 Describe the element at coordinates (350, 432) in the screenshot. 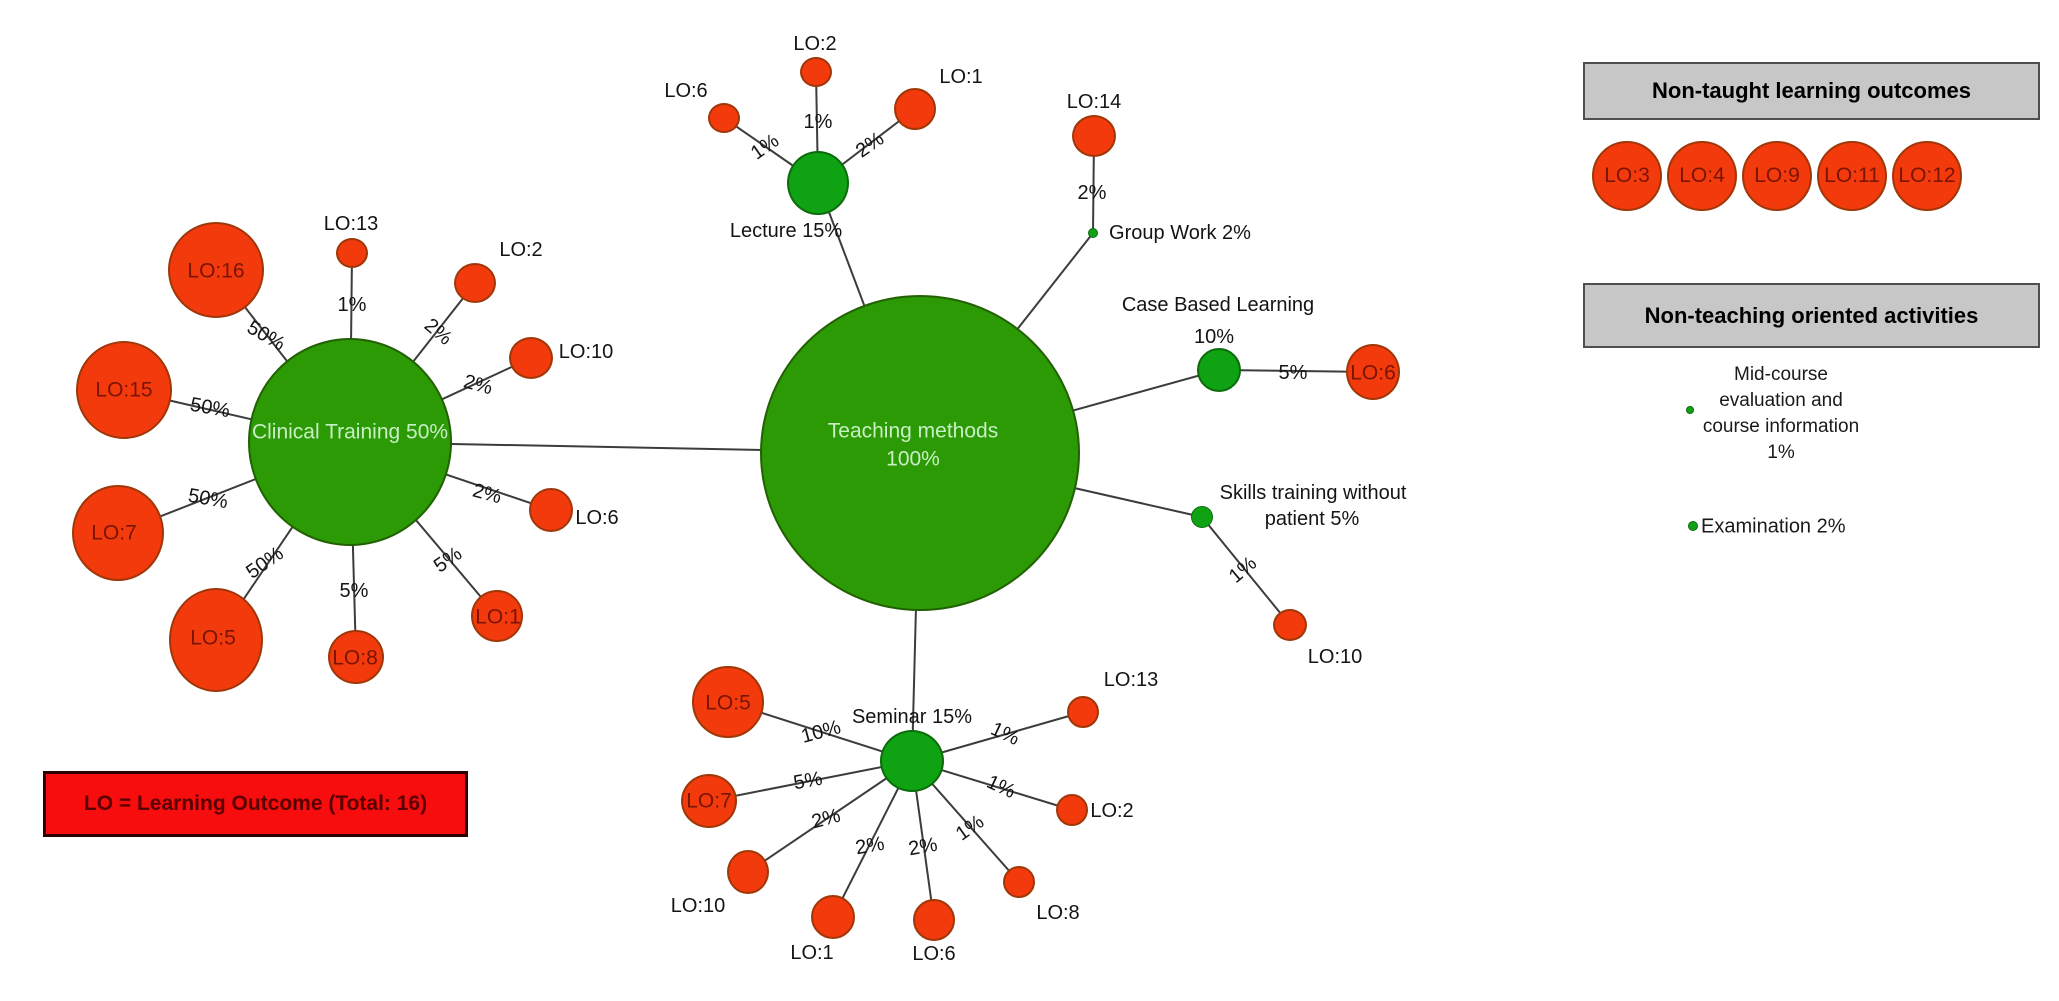

I see `method-title-label: Clinical Training 50%` at that location.